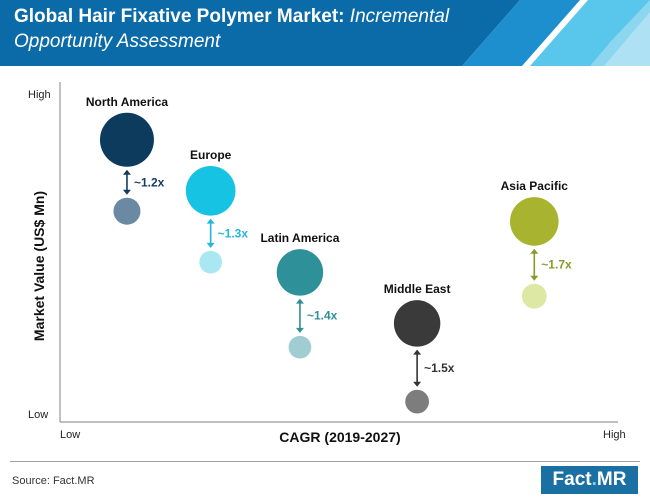 This screenshot has width=650, height=503. What do you see at coordinates (614, 435) in the screenshot?
I see `x-tick-high: High` at bounding box center [614, 435].